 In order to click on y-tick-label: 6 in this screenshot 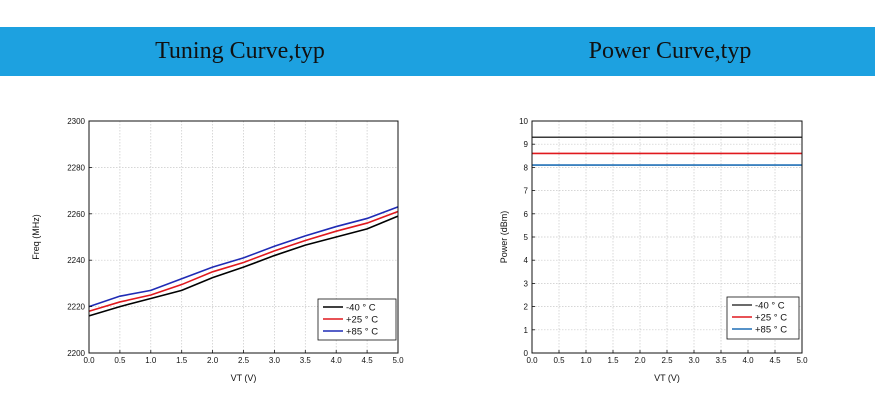, I will do `click(526, 214)`.